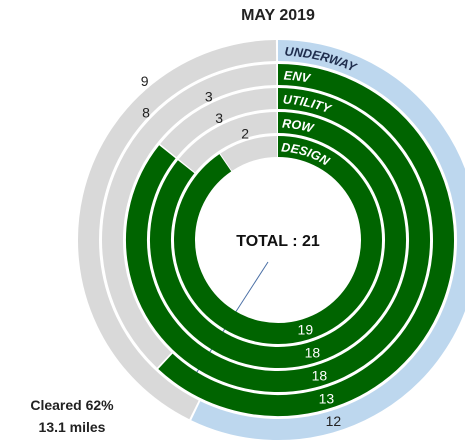  I want to click on value-label: 2, so click(245, 133).